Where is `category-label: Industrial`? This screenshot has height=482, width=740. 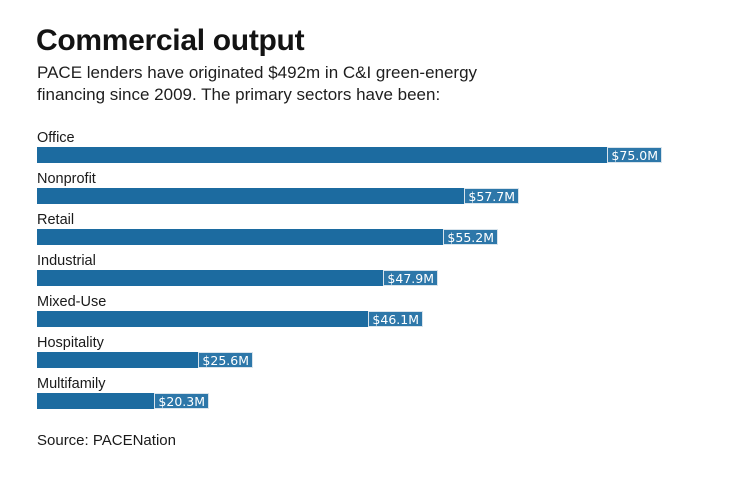 category-label: Industrial is located at coordinates (66, 261).